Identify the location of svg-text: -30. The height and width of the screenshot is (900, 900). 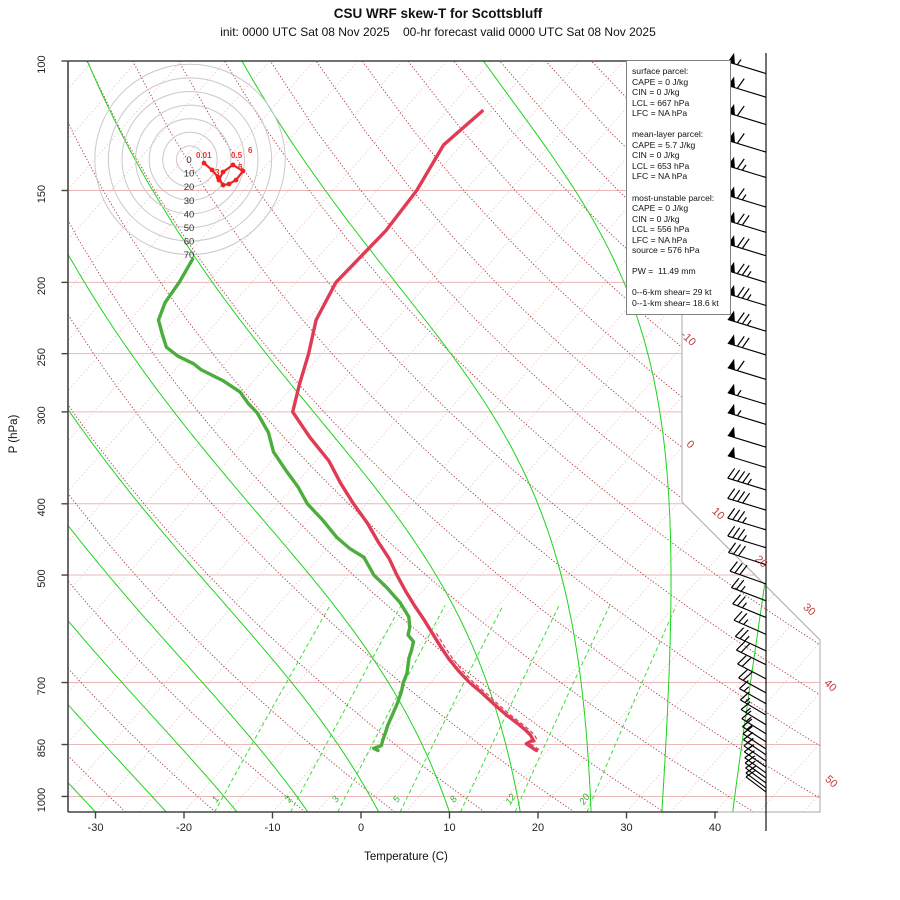
(96, 828).